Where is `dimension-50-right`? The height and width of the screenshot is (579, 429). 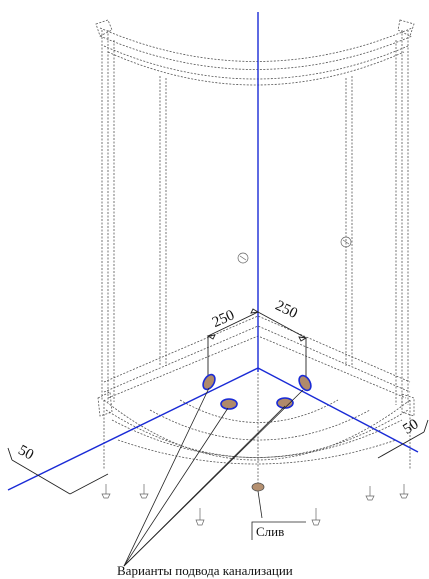
dimension-50-right is located at coordinates (403, 439).